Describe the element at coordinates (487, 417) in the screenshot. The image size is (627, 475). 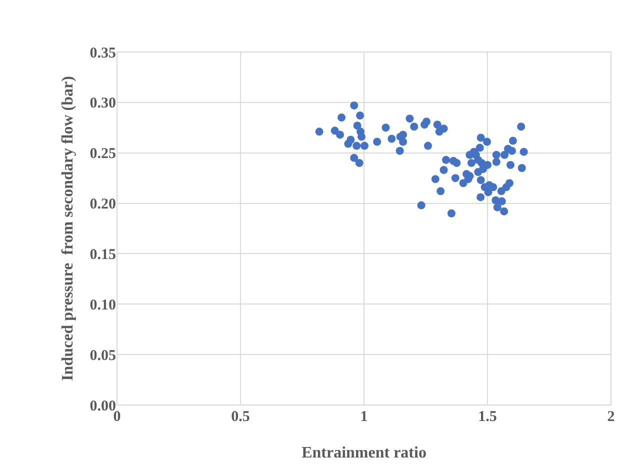
I see `x-tick-label: 1.5` at that location.